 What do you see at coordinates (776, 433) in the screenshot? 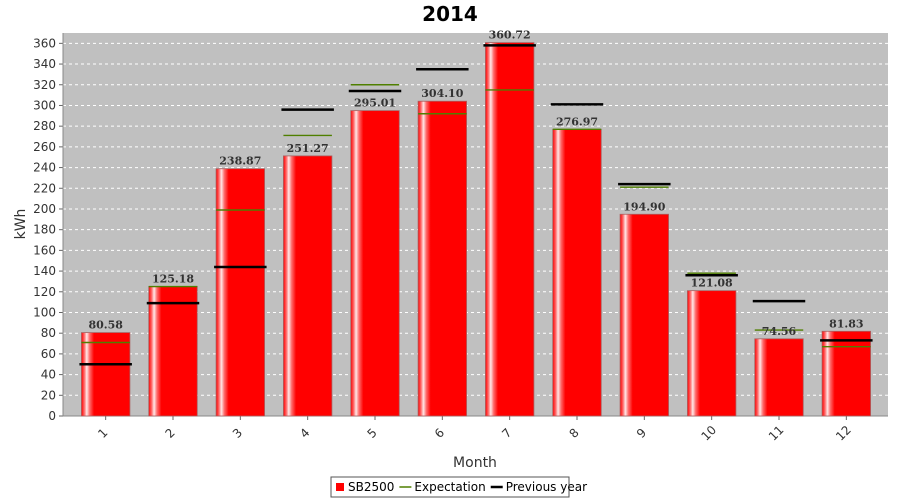
I see `x-tick-label: 11` at bounding box center [776, 433].